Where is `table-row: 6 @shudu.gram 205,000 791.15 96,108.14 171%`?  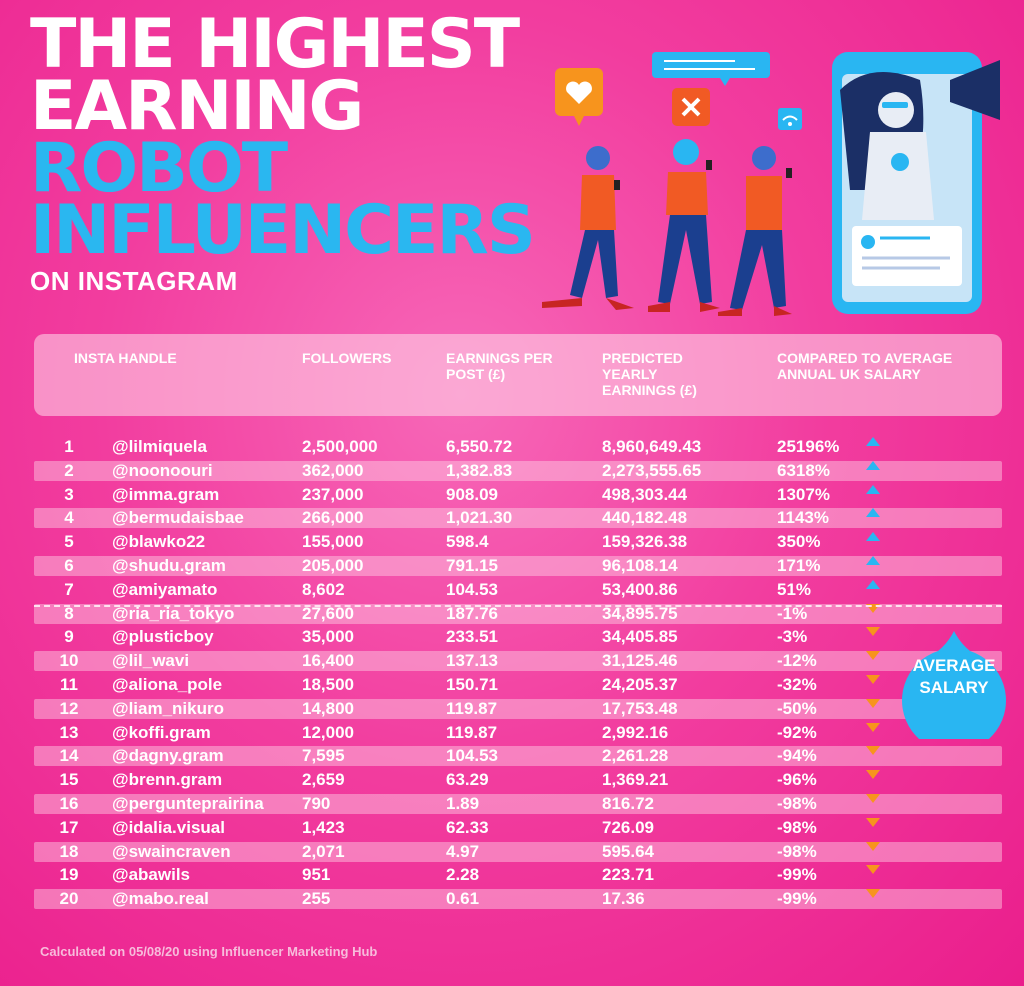
table-row: 6 @shudu.gram 205,000 791.15 96,108.14 171% is located at coordinates (518, 565).